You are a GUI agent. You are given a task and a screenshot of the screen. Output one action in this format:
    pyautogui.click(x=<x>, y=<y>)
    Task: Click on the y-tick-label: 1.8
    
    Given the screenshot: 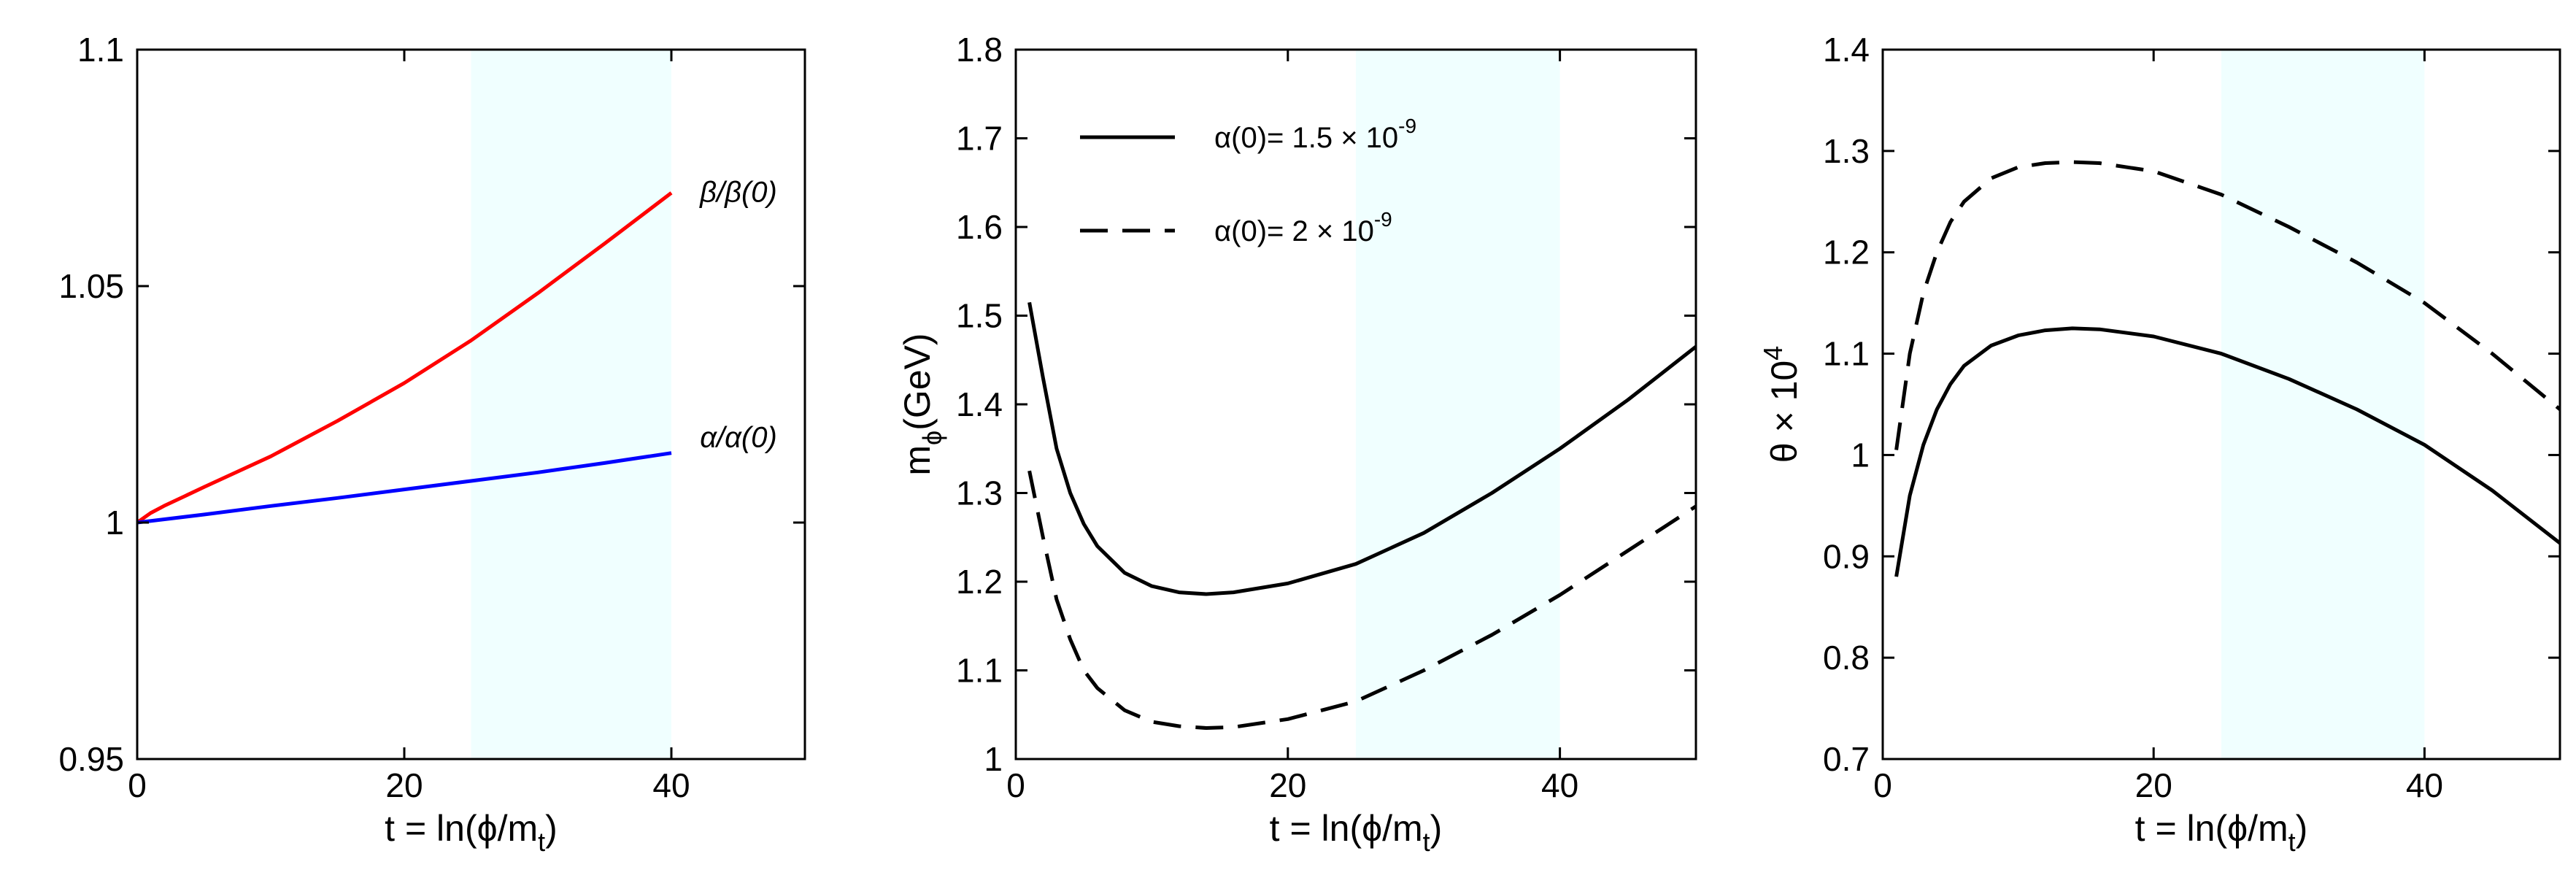 What is the action you would take?
    pyautogui.click(x=979, y=50)
    